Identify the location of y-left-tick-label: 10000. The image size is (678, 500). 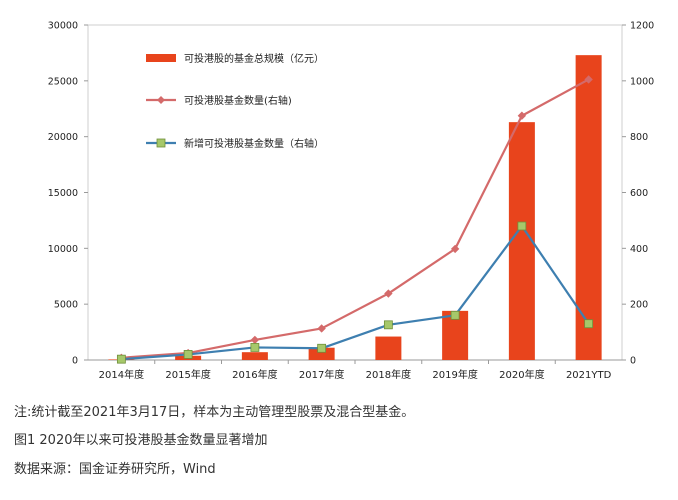
(63, 249).